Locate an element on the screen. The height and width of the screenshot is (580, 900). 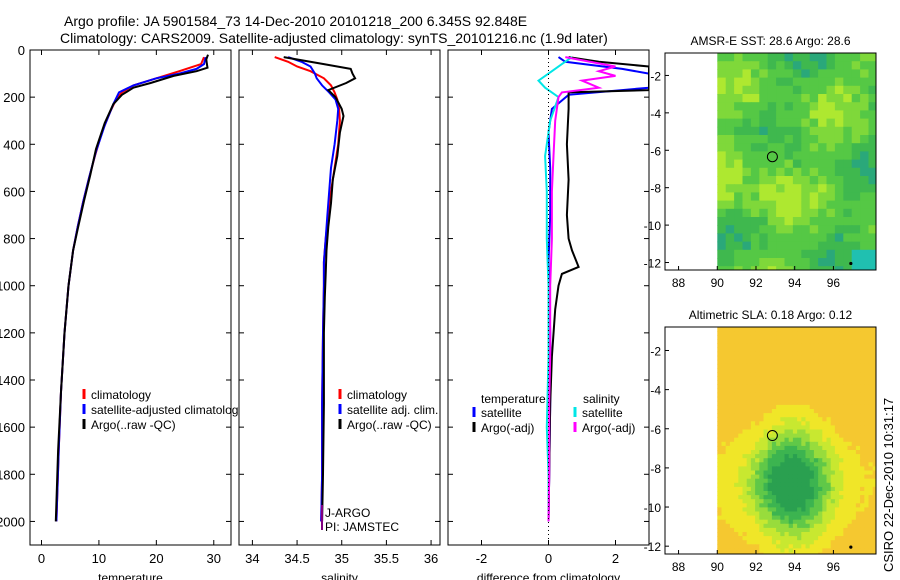
difference-legend-header-temperature: temperature is located at coordinates (513, 399).